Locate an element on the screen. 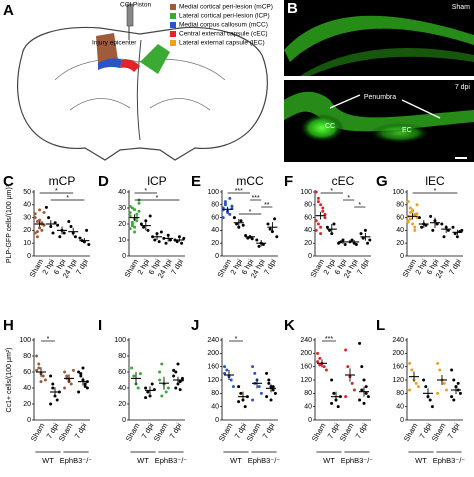 This screenshot has width=474, height=477. y-tick-label: 240 is located at coordinates (306, 340).